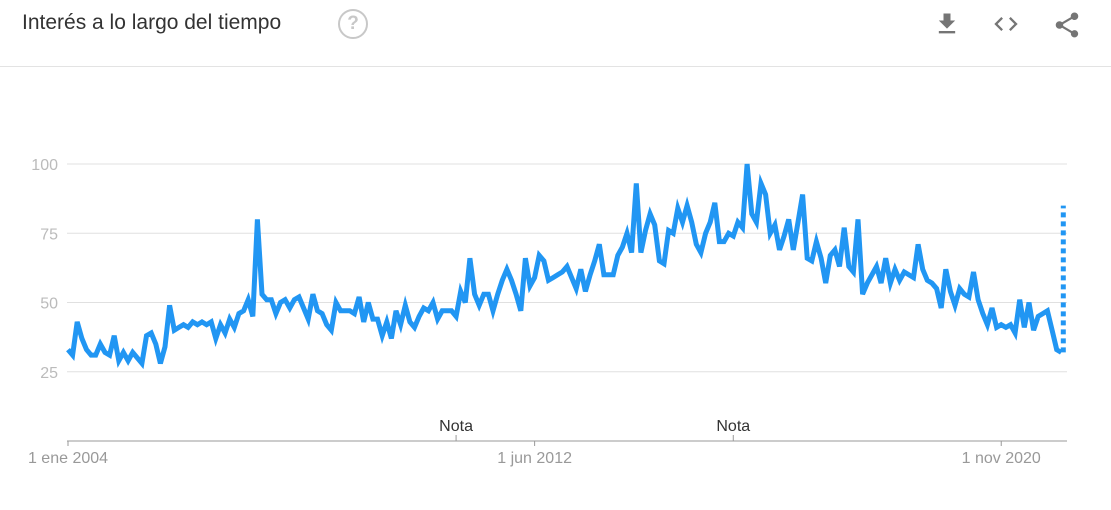 The width and height of the screenshot is (1111, 510). Describe the element at coordinates (947, 24) in the screenshot. I see `download-icon` at that location.